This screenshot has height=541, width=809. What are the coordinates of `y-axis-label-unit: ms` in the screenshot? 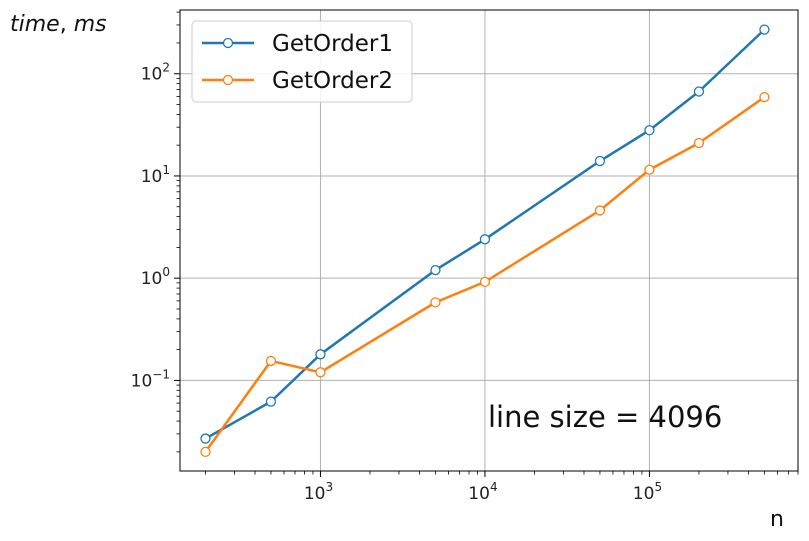 It's located at (90, 24).